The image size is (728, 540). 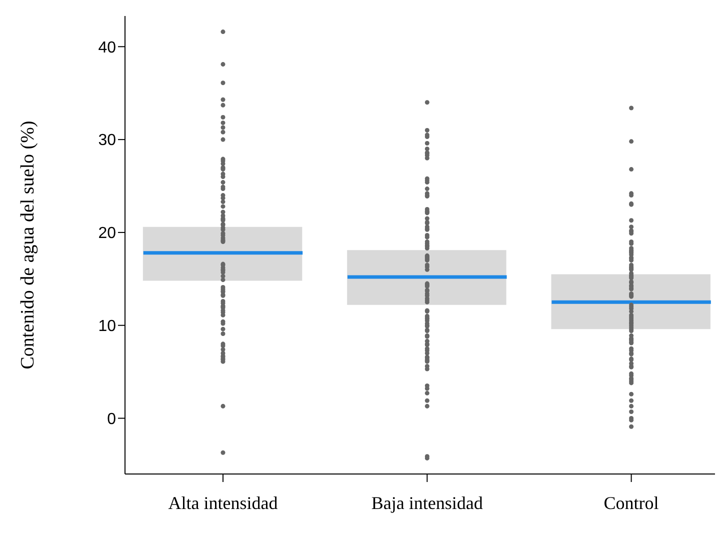 I want to click on x-tick-label: Baja intensidad, so click(x=427, y=502).